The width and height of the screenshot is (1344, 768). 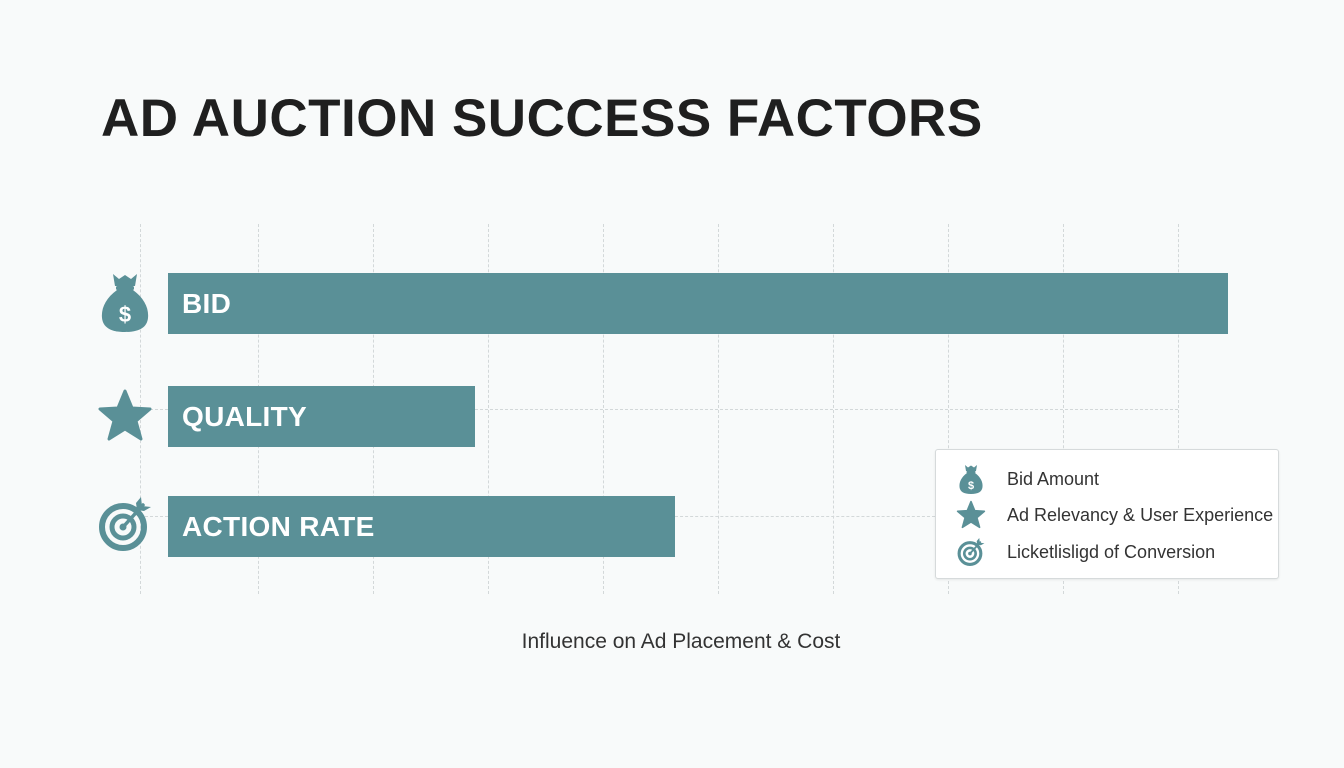 What do you see at coordinates (542, 118) in the screenshot?
I see `chart-title: AD AUCTION SUCCESS FACTORS` at bounding box center [542, 118].